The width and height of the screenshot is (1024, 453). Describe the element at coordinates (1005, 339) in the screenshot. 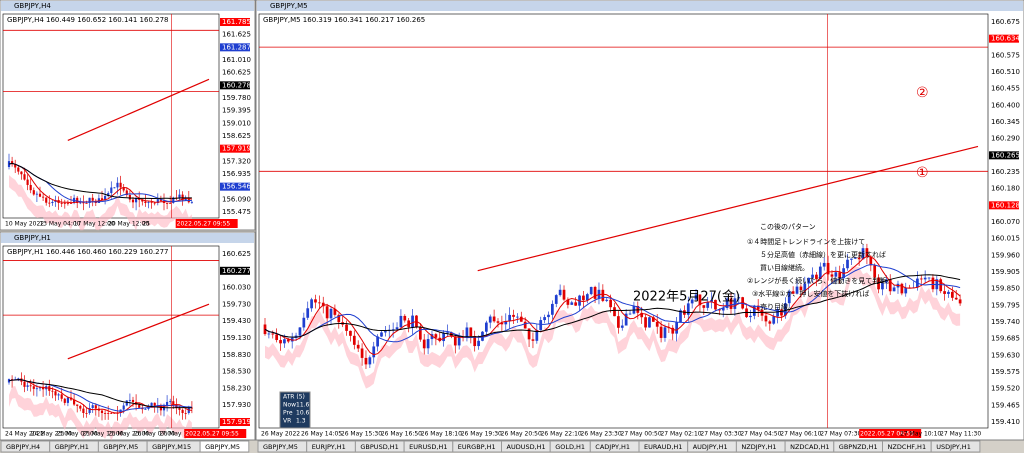

I see `price-label: 159.685` at that location.